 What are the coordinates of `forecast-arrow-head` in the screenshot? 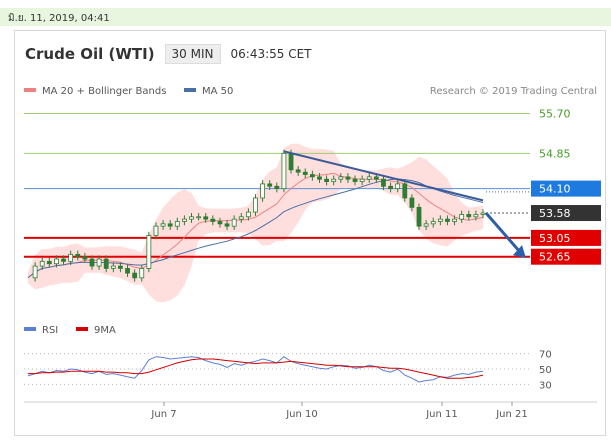 It's located at (519, 252).